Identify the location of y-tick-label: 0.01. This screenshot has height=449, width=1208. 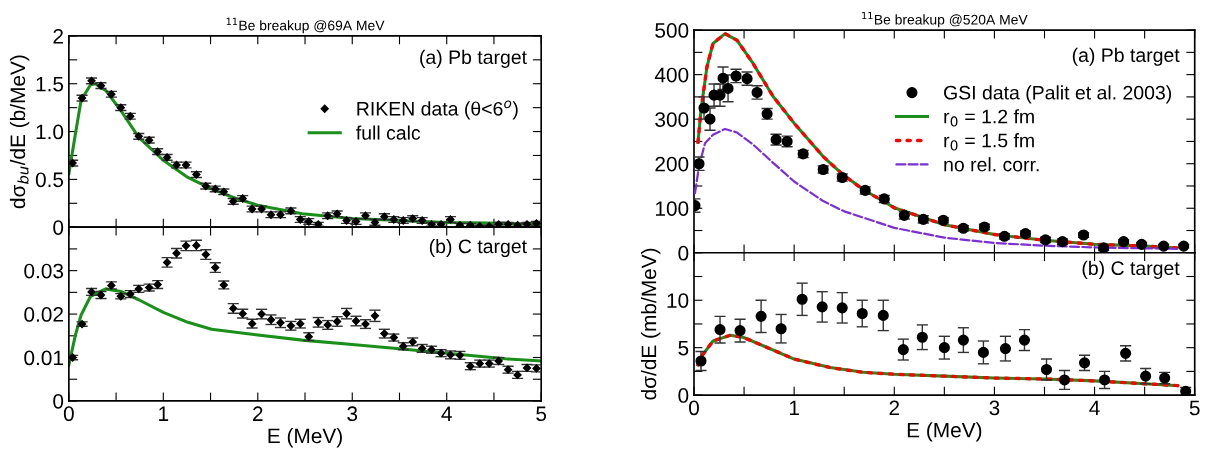
(43, 358).